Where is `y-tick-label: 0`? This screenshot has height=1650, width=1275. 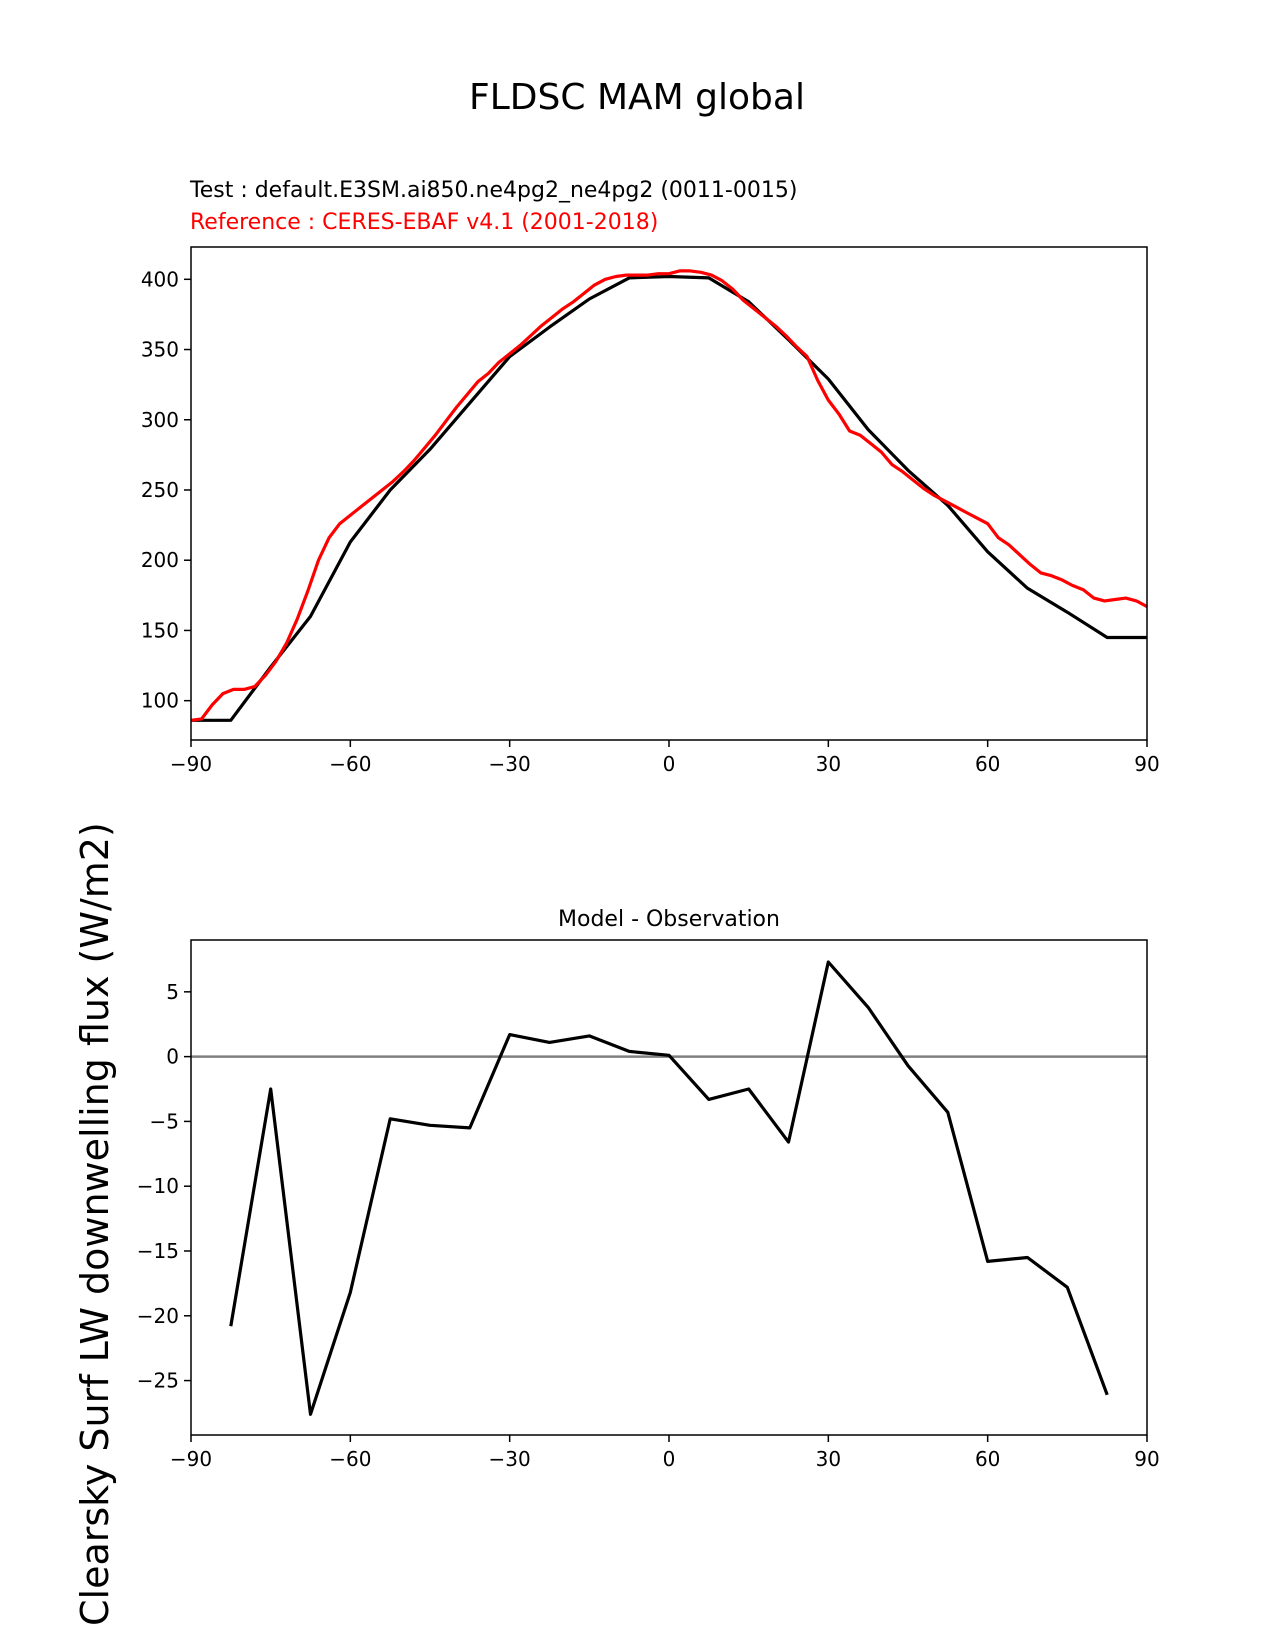
y-tick-label: 0 is located at coordinates (172, 1057).